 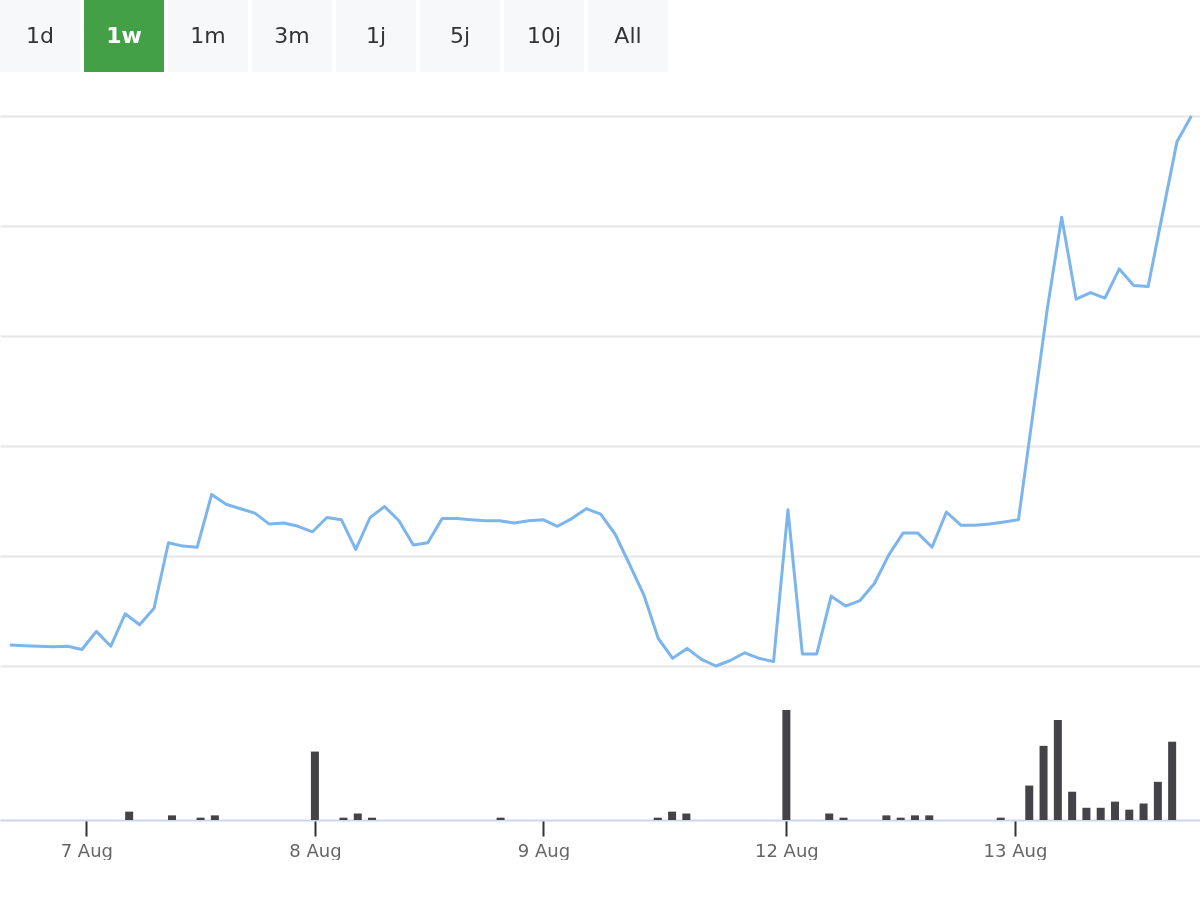 What do you see at coordinates (376, 35) in the screenshot?
I see `text: 1j` at bounding box center [376, 35].